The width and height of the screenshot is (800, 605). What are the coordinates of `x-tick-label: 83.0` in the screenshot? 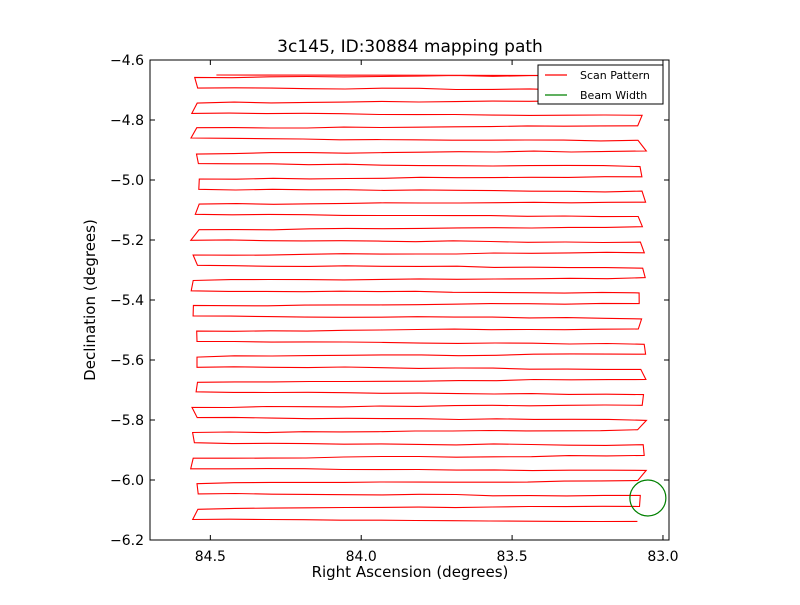 It's located at (662, 557).